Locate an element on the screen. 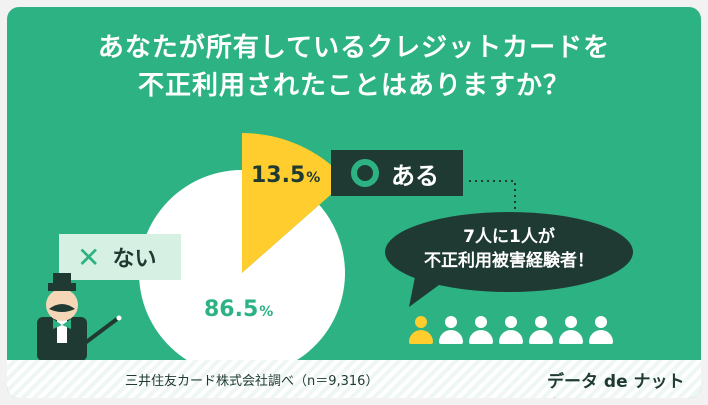 Image resolution: width=708 pixels, height=405 pixels. people-row is located at coordinates (514, 331).